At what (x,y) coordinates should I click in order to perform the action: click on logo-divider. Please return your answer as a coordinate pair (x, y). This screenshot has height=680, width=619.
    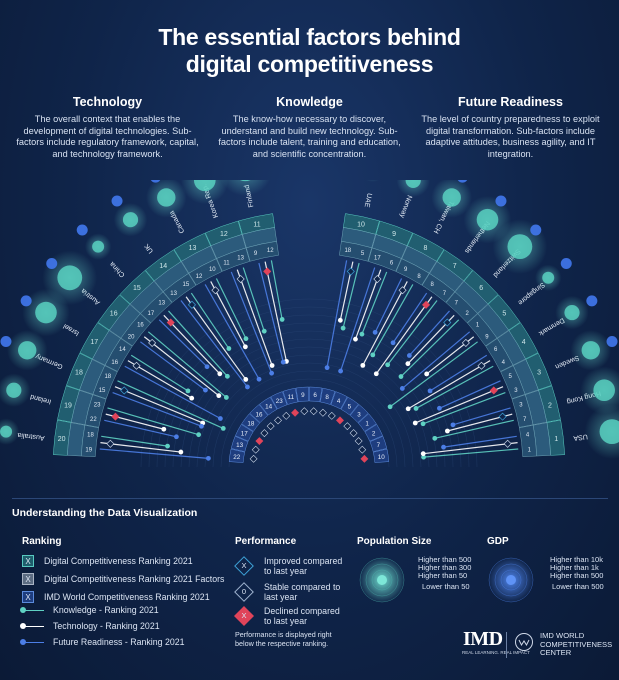
    Looking at the image, I should click on (506, 645).